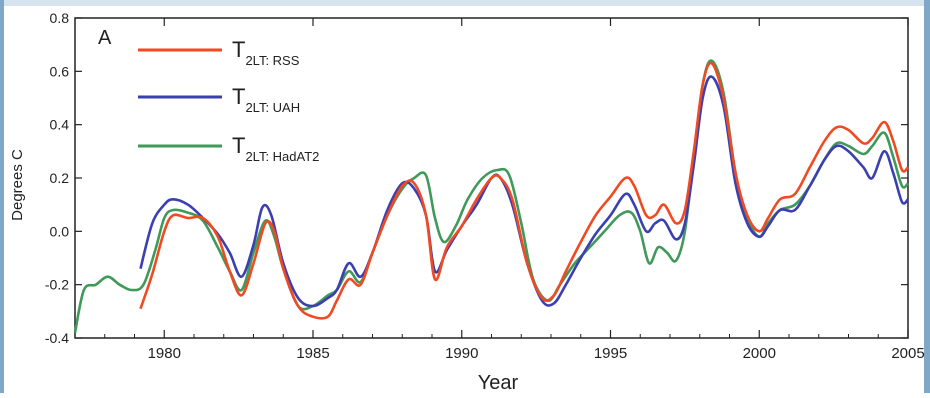  I want to click on x-tick-label: 1990, so click(461, 353).